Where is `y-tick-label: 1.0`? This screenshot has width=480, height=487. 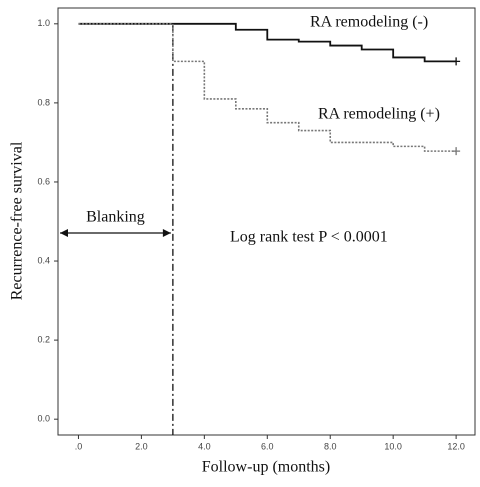
y-tick-label: 1.0 is located at coordinates (43, 23).